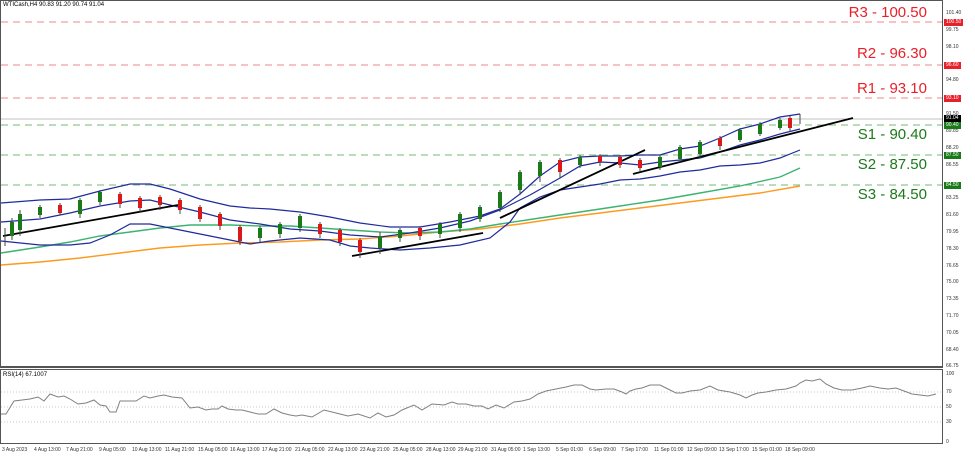 The image size is (975, 456). What do you see at coordinates (952, 30) in the screenshot?
I see `price-tick: 99.75` at bounding box center [952, 30].